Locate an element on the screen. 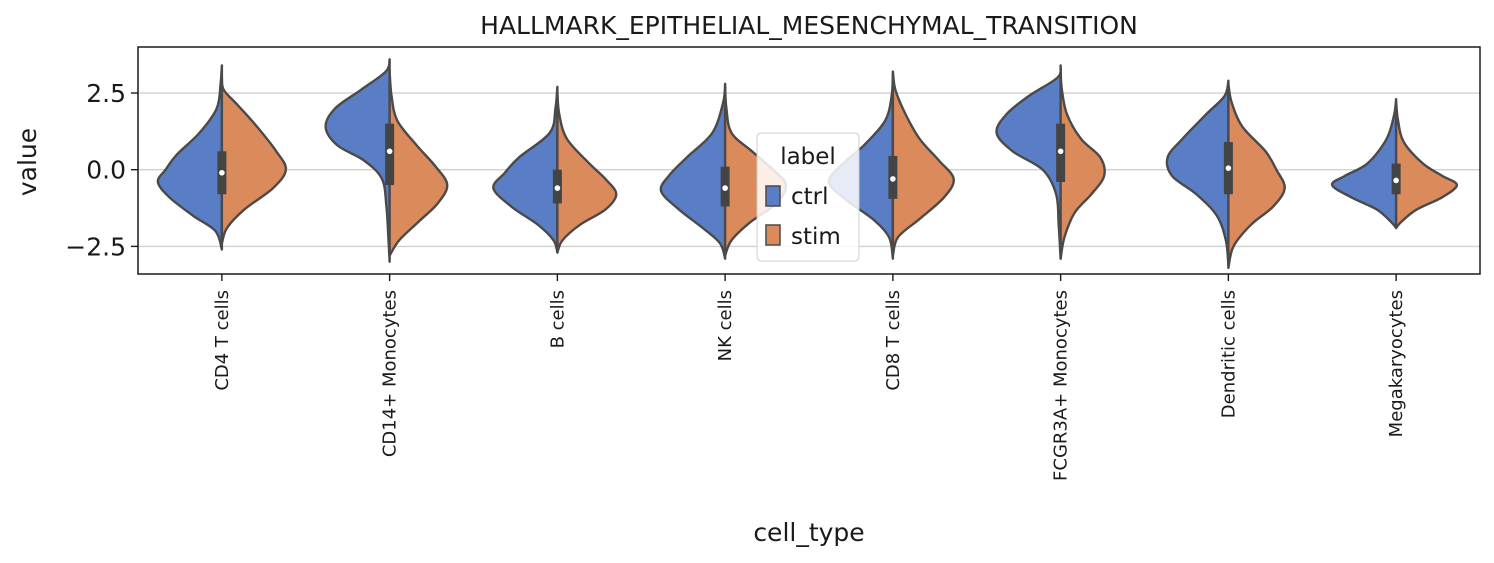  y-axis-label: value is located at coordinates (27, 162).